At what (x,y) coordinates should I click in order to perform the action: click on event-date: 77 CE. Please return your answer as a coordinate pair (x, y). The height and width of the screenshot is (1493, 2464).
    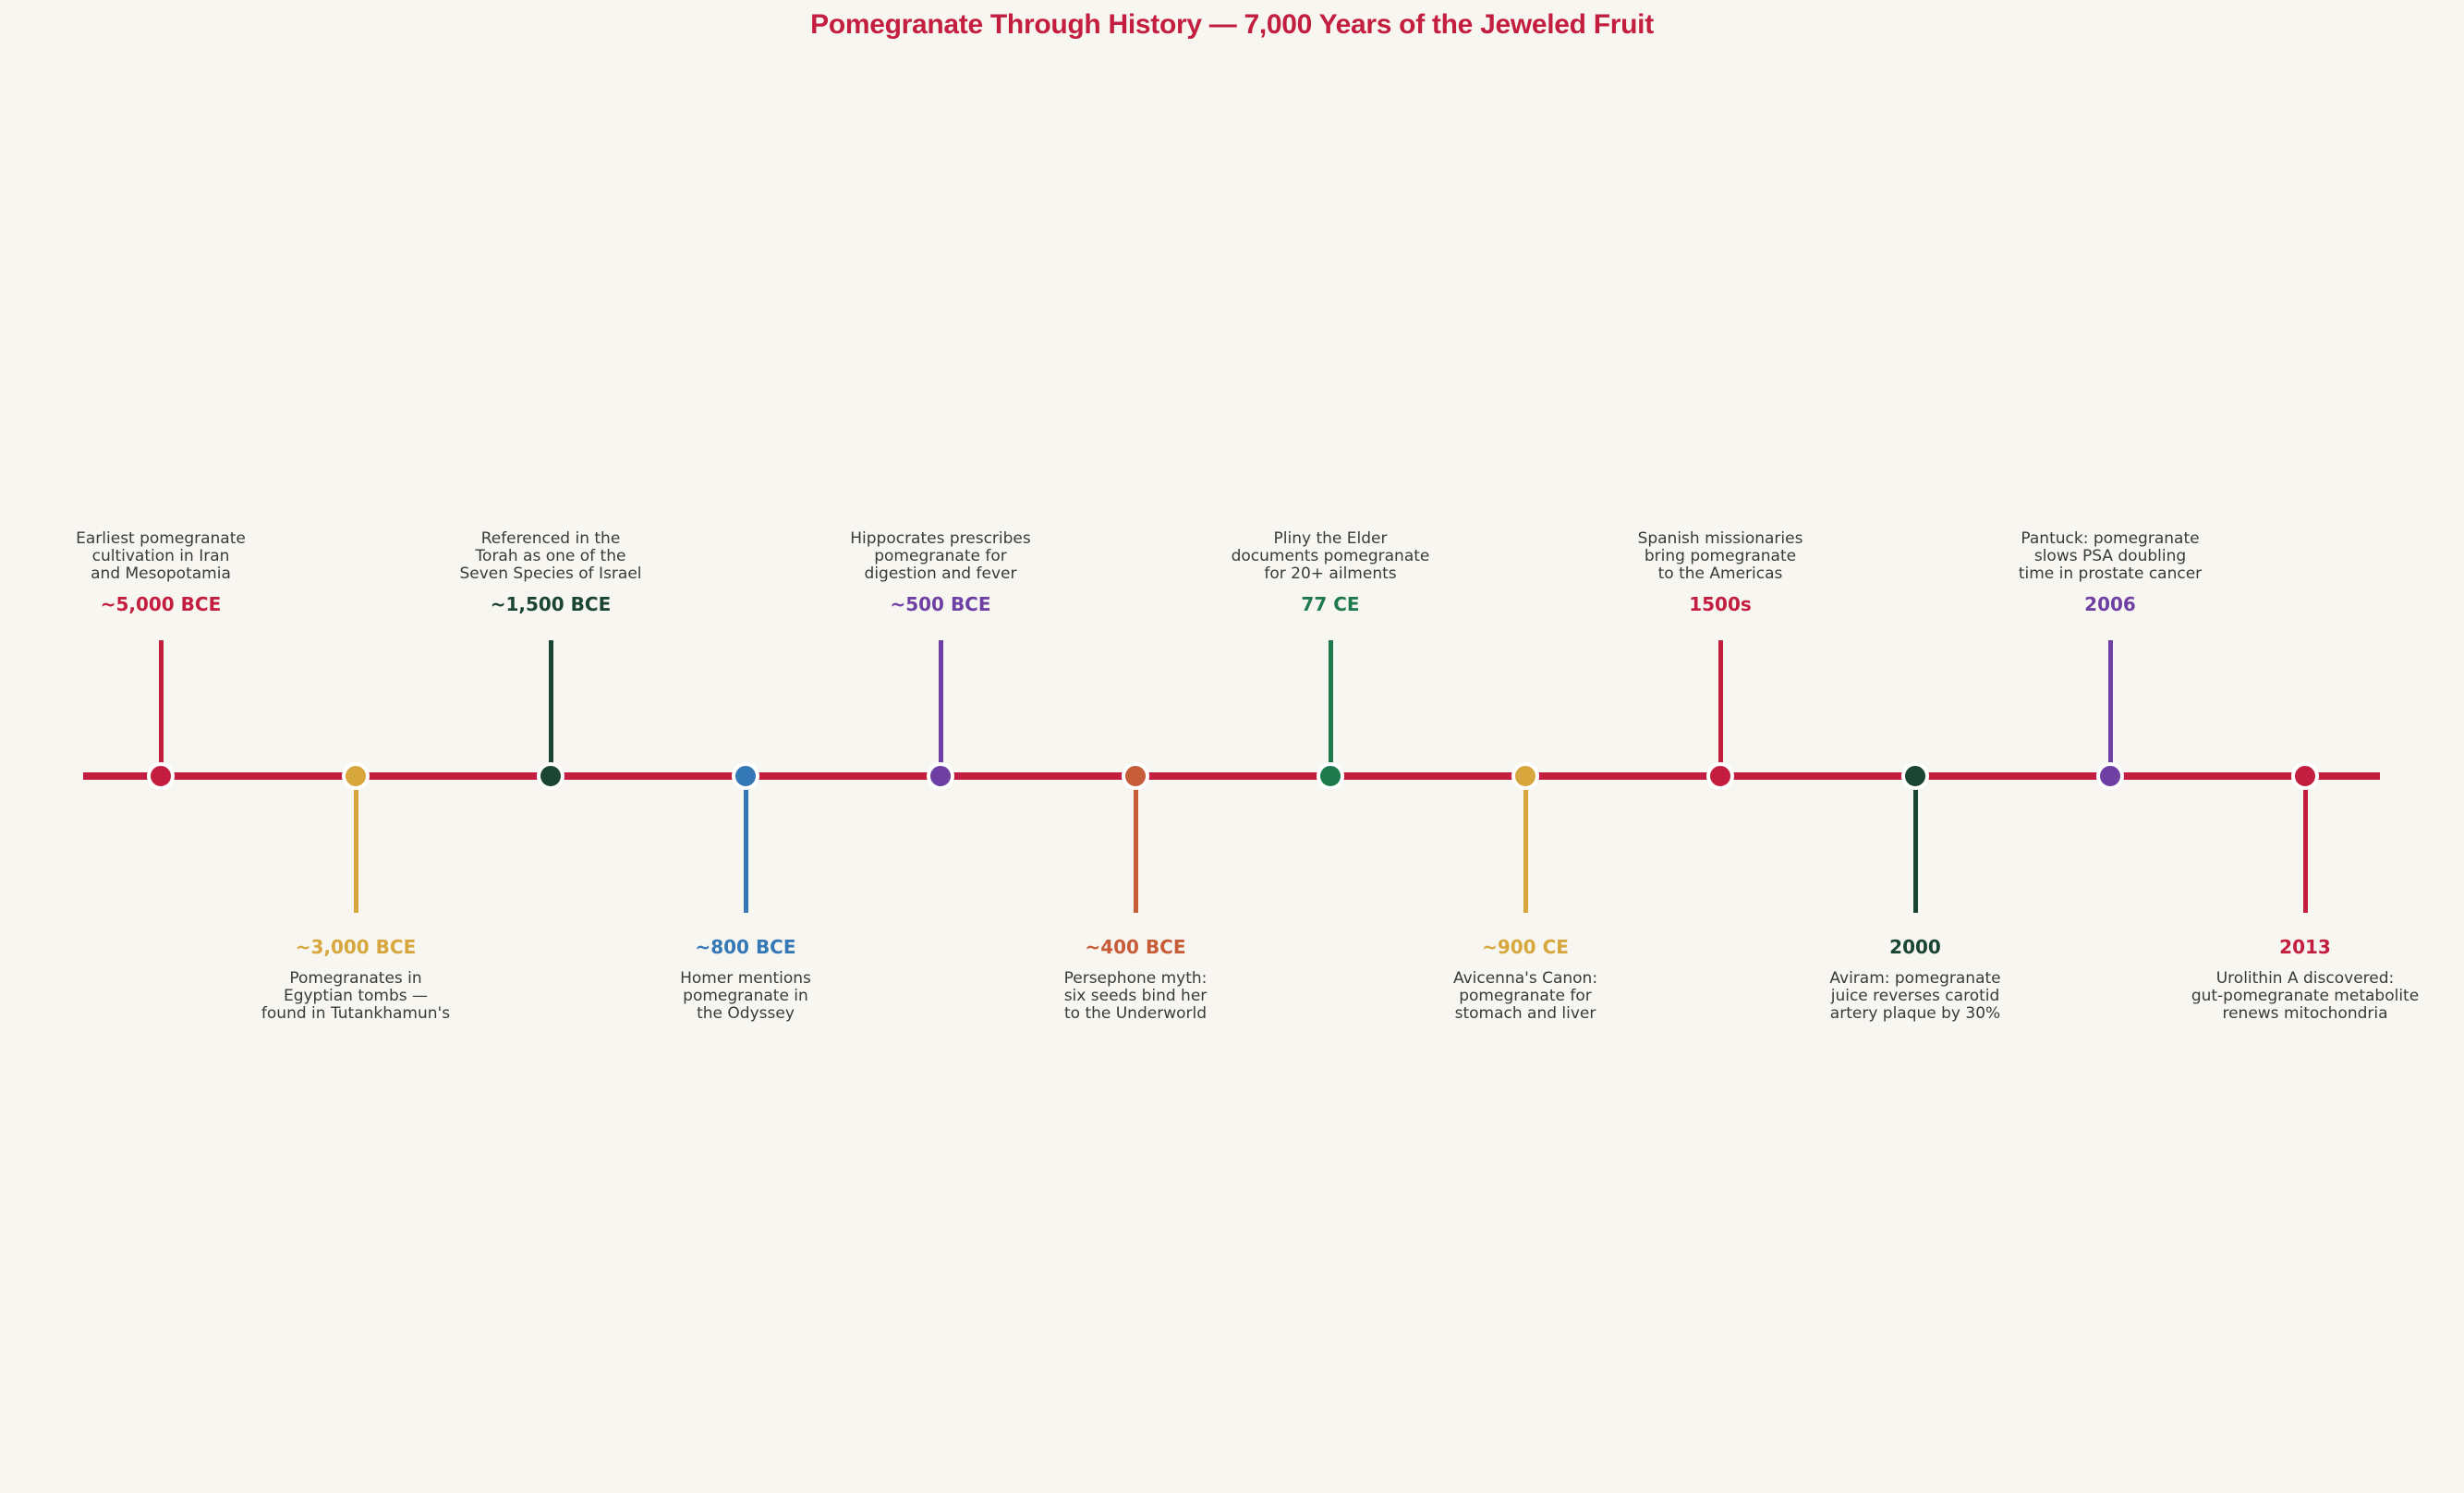
    Looking at the image, I should click on (1330, 604).